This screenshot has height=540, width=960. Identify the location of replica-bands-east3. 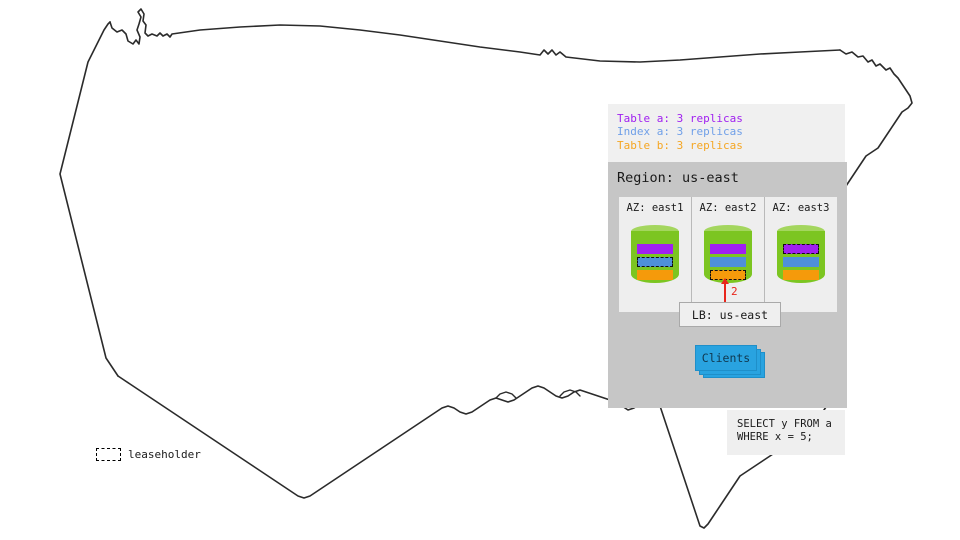
(801, 262).